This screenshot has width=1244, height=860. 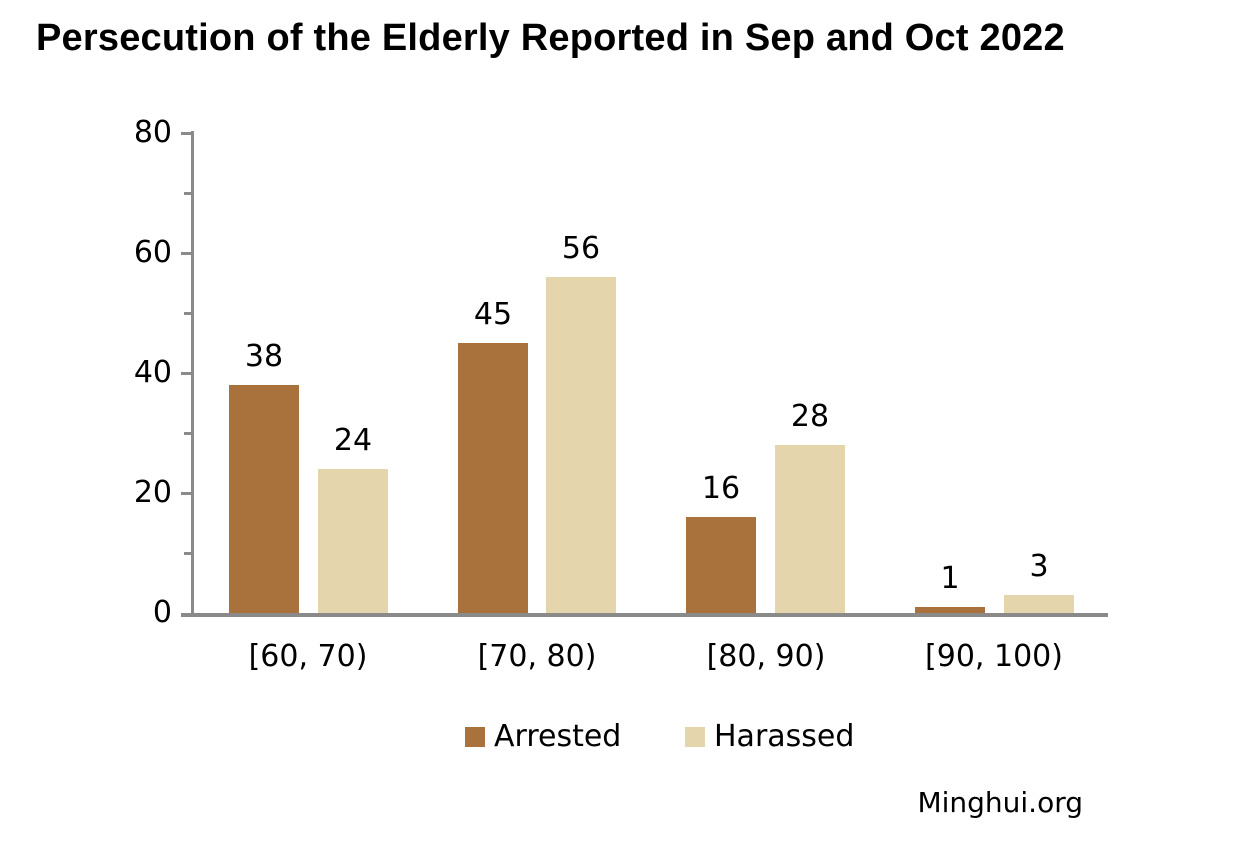 I want to click on source-text: Minghui.org, so click(x=1000, y=802).